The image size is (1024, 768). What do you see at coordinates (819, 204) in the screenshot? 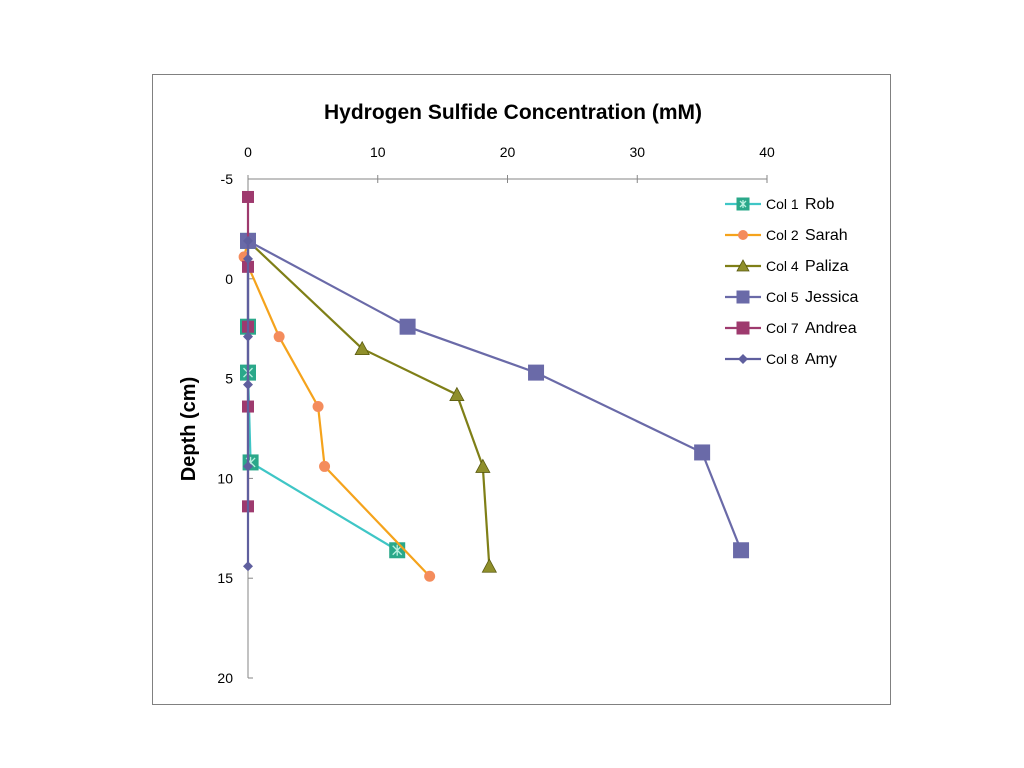
I see `legend-series-label: Rob` at bounding box center [819, 204].